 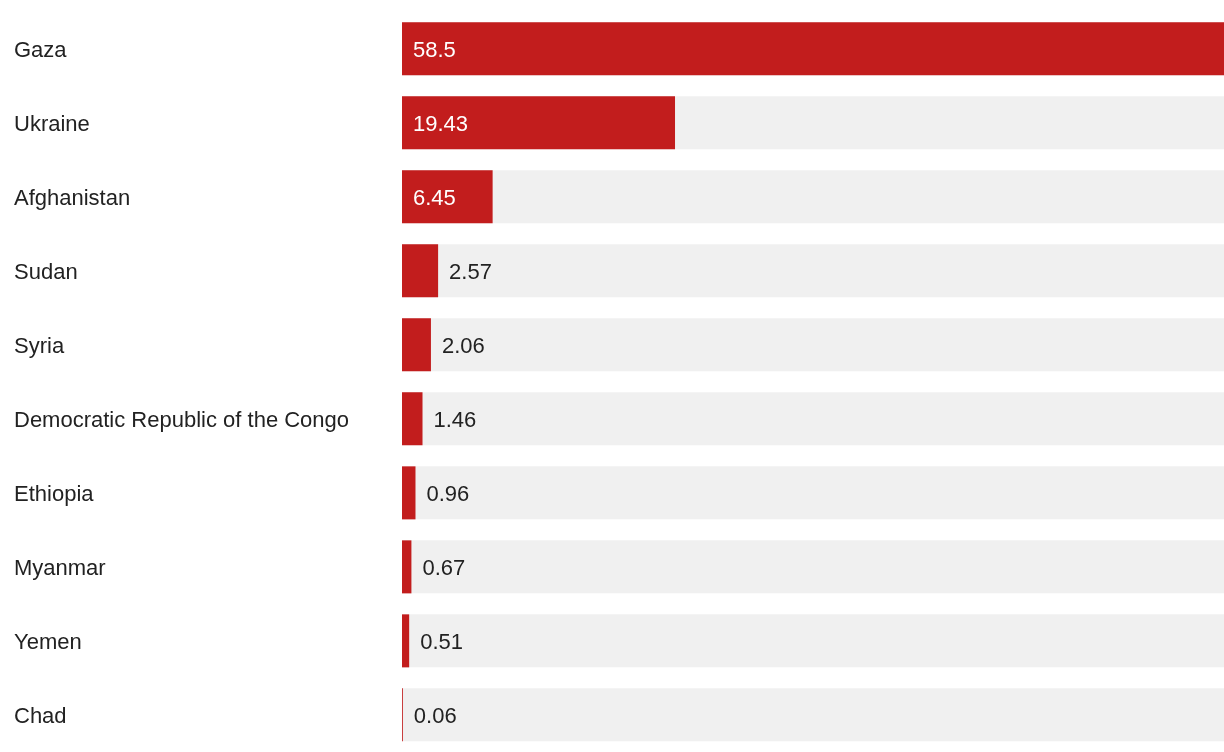 What do you see at coordinates (435, 715) in the screenshot?
I see `data-label: 0.06` at bounding box center [435, 715].